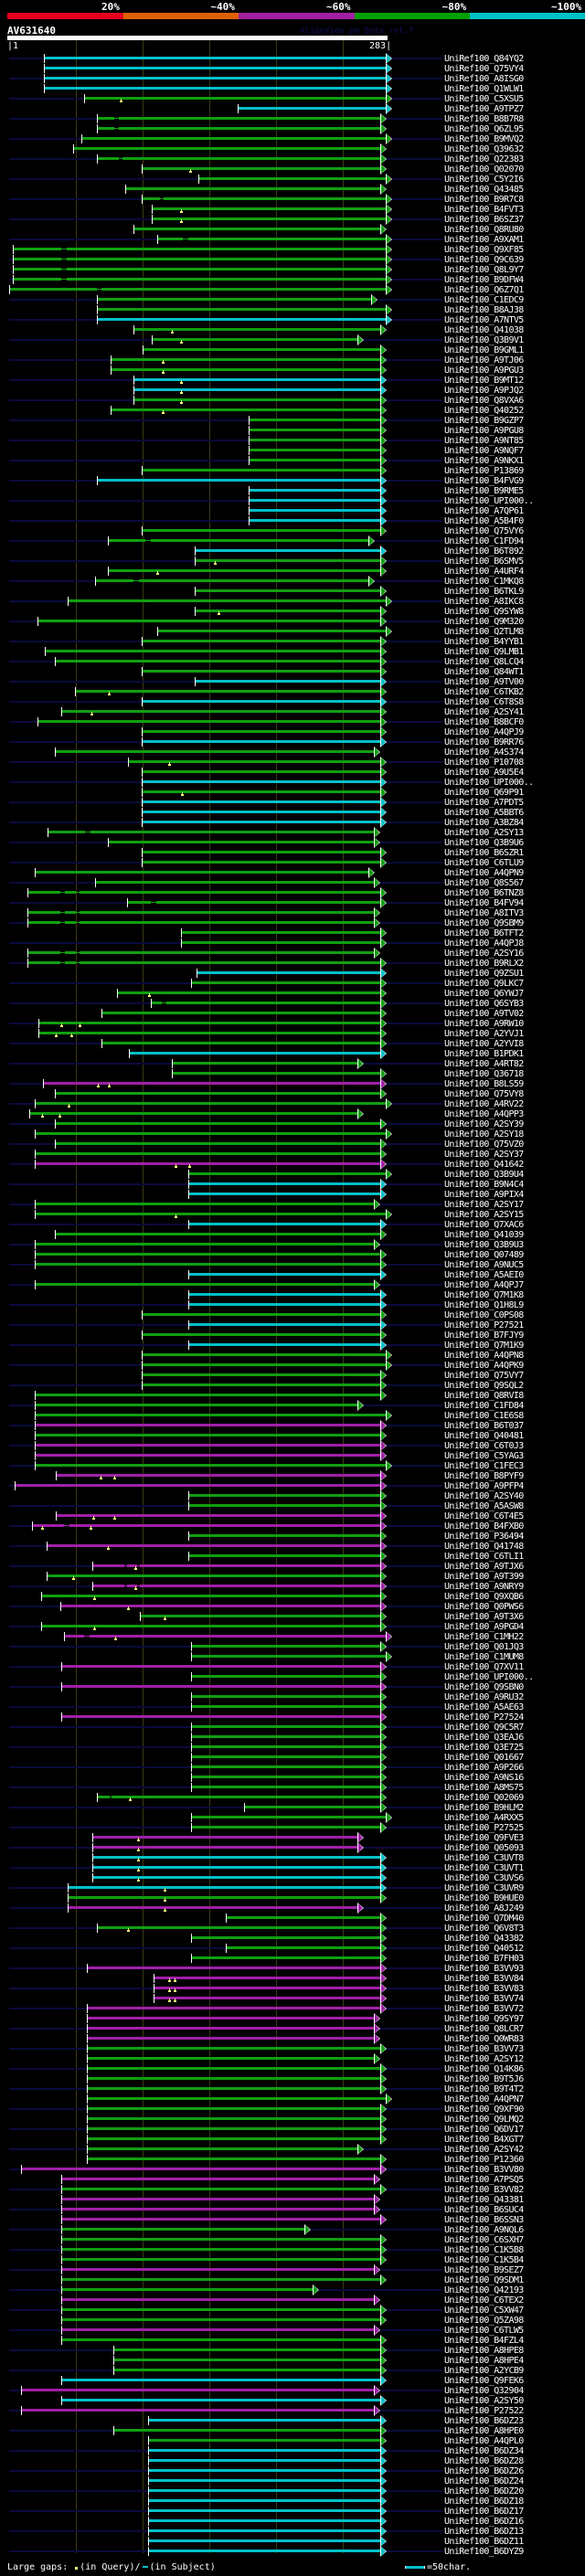  Describe the element at coordinates (293, 1596) in the screenshot. I see `hit-row: UniRef100_Q9XQB6` at that location.